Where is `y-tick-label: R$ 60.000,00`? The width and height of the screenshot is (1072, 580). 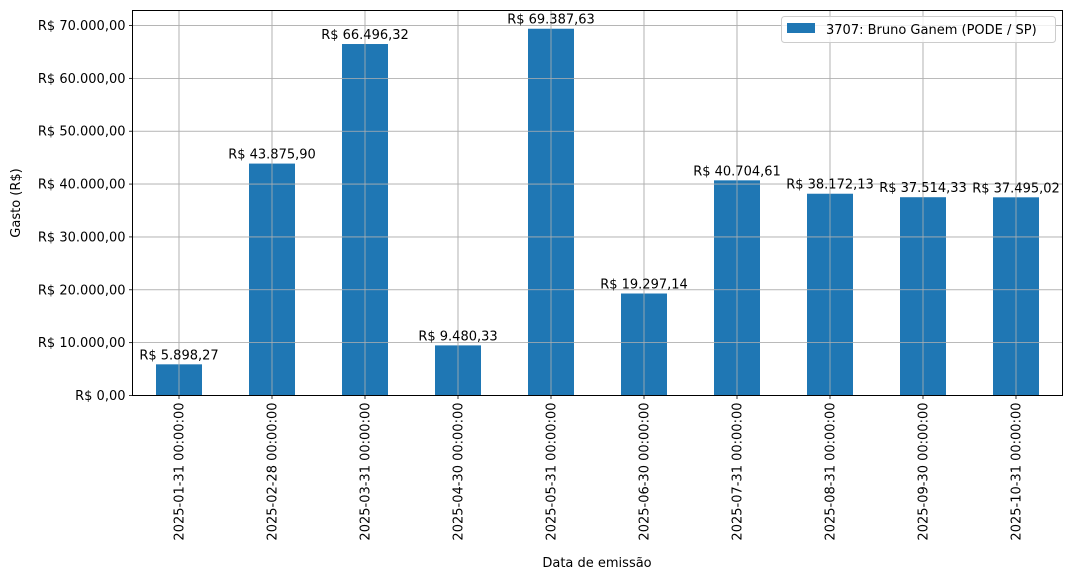 y-tick-label: R$ 60.000,00 is located at coordinates (82, 79).